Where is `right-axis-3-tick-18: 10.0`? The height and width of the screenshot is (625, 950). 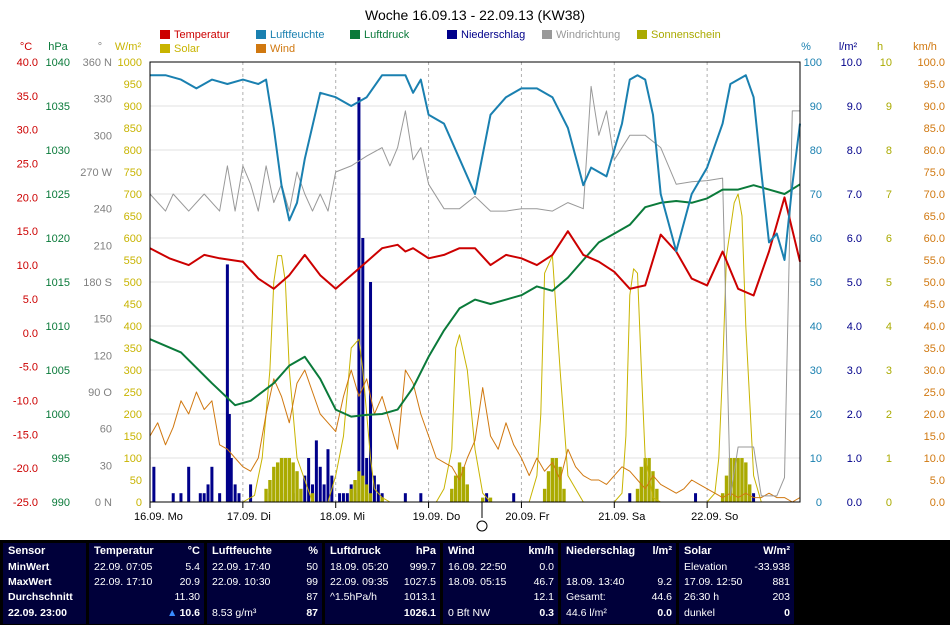 right-axis-3-tick-18: 10.0 is located at coordinates (934, 459).